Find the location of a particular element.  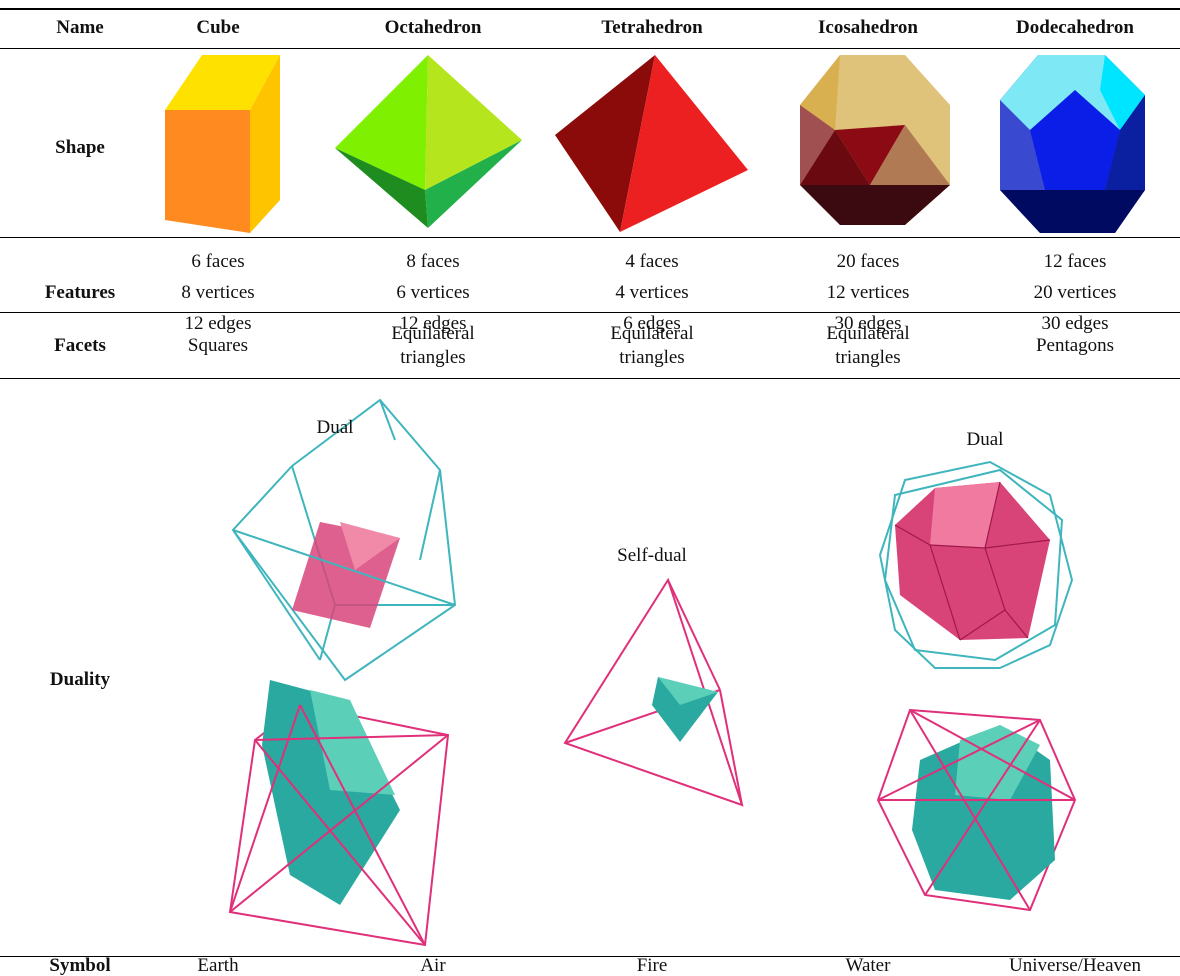

column-header: Cube is located at coordinates (218, 27).